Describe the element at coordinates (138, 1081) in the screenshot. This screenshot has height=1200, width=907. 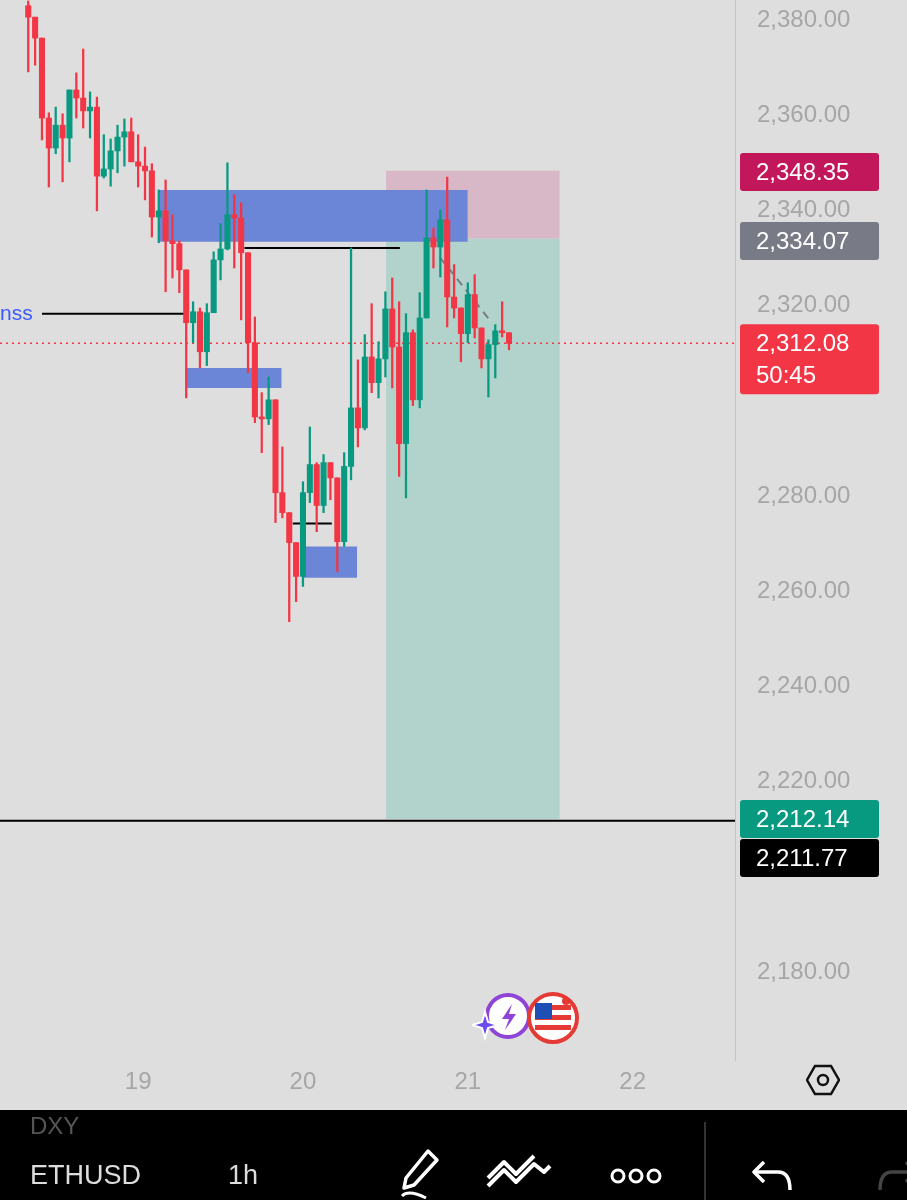
I see `x-tick-label: 19` at that location.